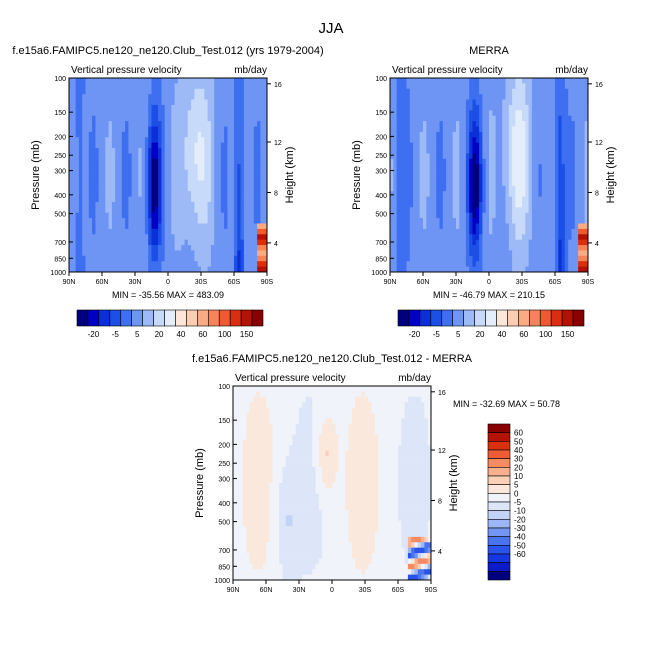 This screenshot has height=664, width=663. What do you see at coordinates (202, 334) in the screenshot?
I see `colorbar-label: 60` at bounding box center [202, 334].